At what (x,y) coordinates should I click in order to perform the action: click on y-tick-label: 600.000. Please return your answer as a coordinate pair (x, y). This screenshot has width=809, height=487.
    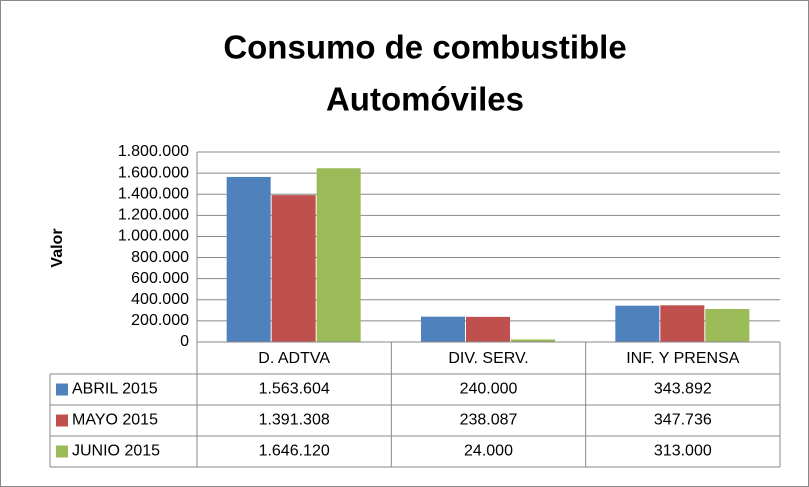
    Looking at the image, I should click on (160, 278).